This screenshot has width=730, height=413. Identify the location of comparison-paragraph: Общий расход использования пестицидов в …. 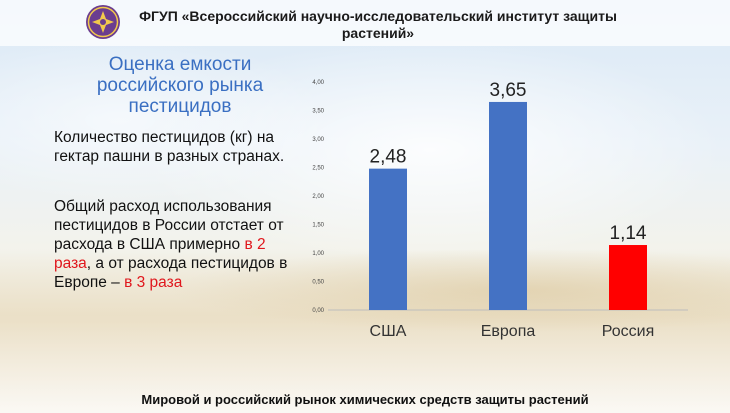
(179, 244).